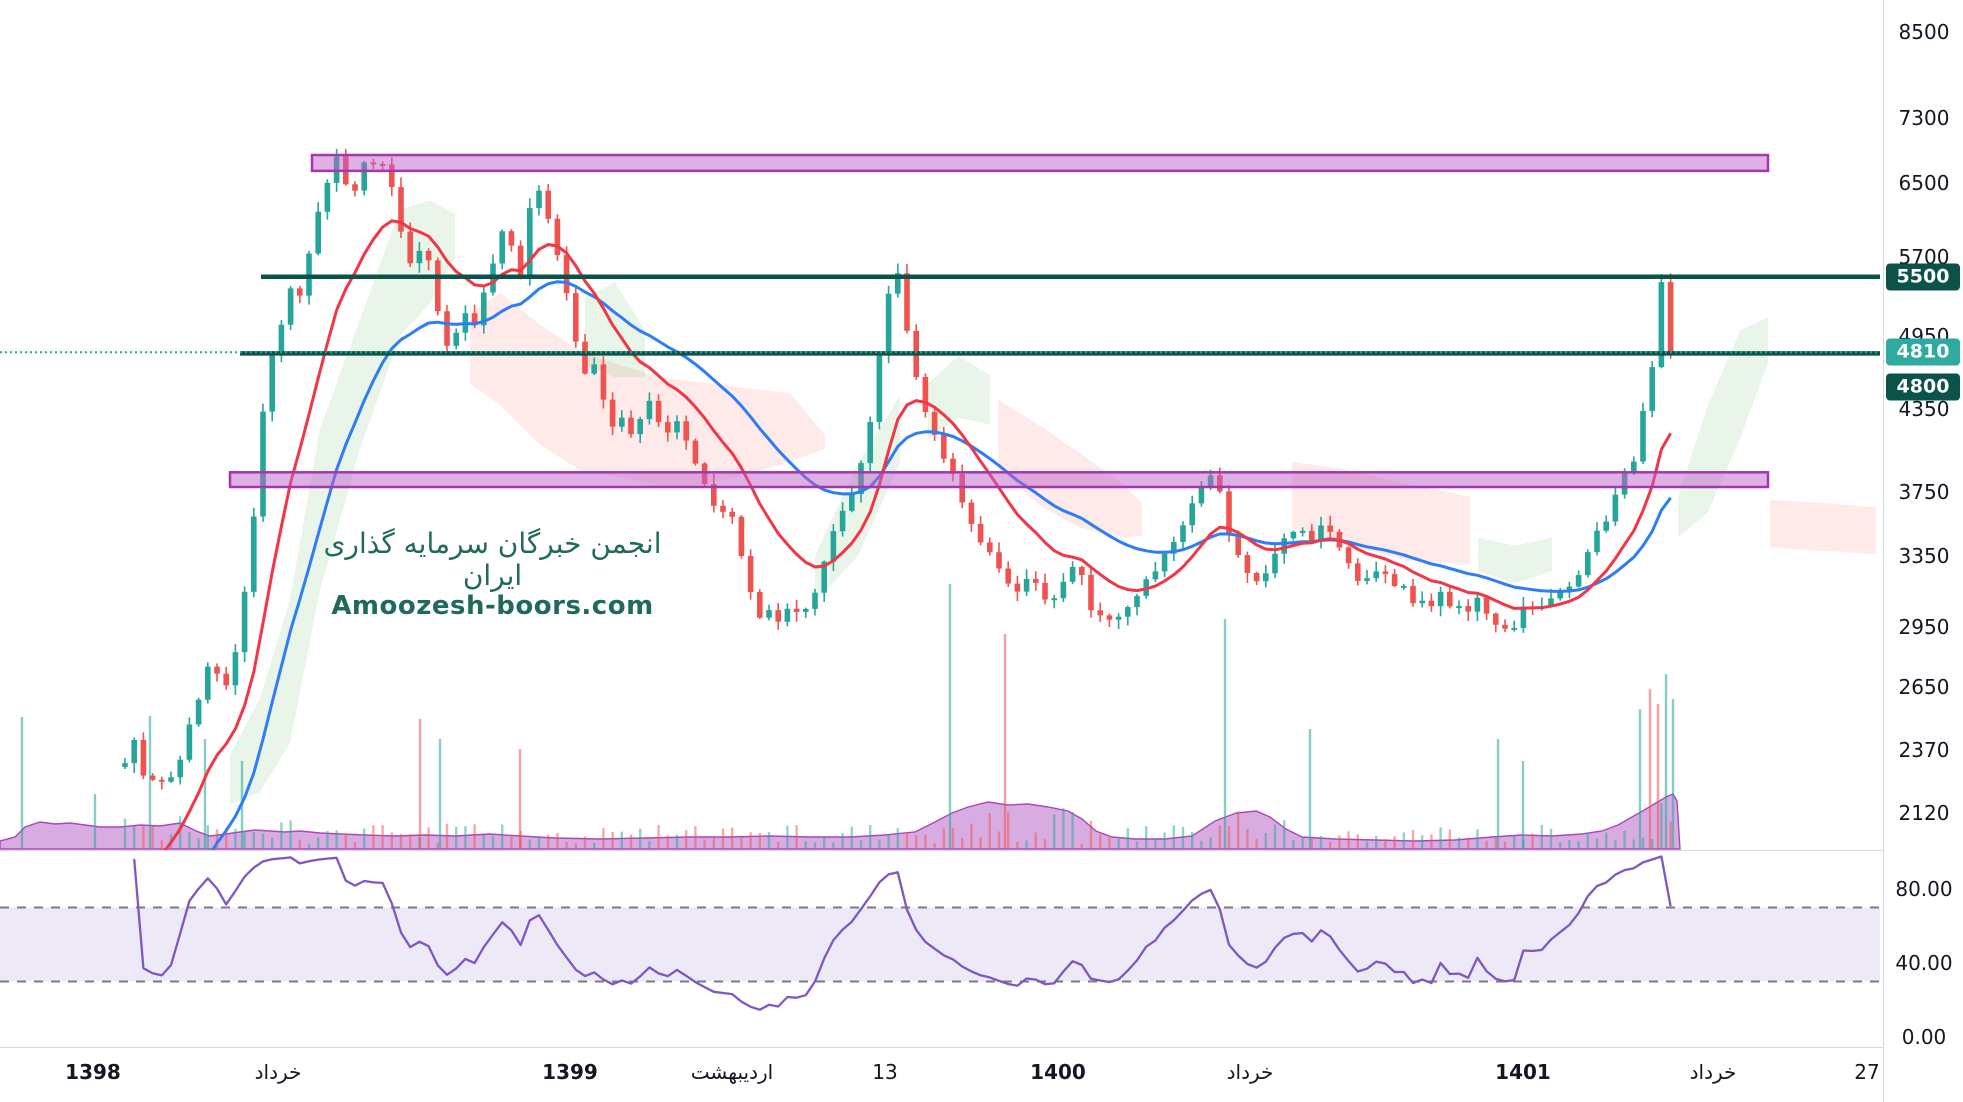 The image size is (1963, 1102). I want to click on pane-separator, so click(981, 850).